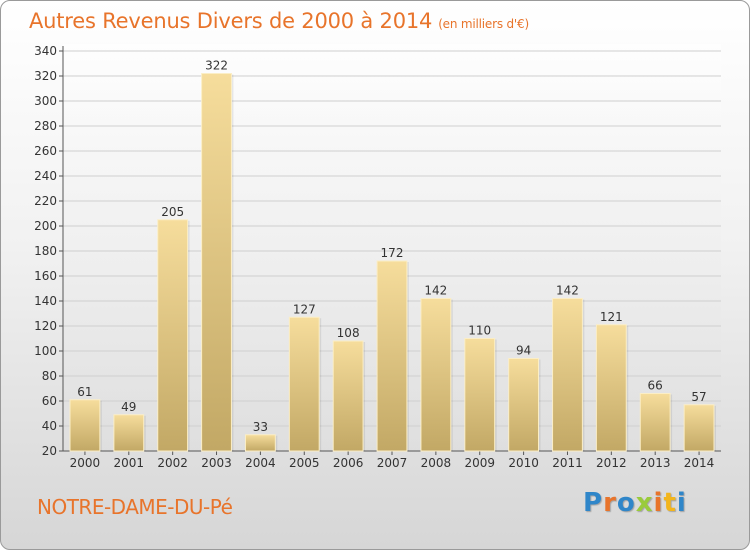  What do you see at coordinates (231, 21) in the screenshot?
I see `chart-title-text: Autres Revenus Divers de 2000 à 2014` at bounding box center [231, 21].